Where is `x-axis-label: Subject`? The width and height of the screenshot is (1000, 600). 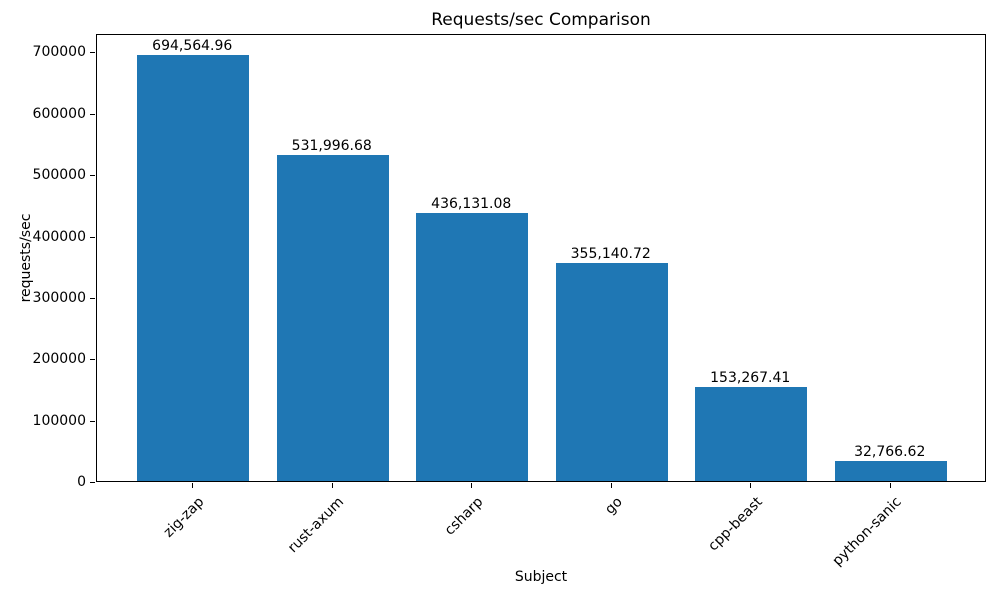 x-axis-label: Subject is located at coordinates (541, 577).